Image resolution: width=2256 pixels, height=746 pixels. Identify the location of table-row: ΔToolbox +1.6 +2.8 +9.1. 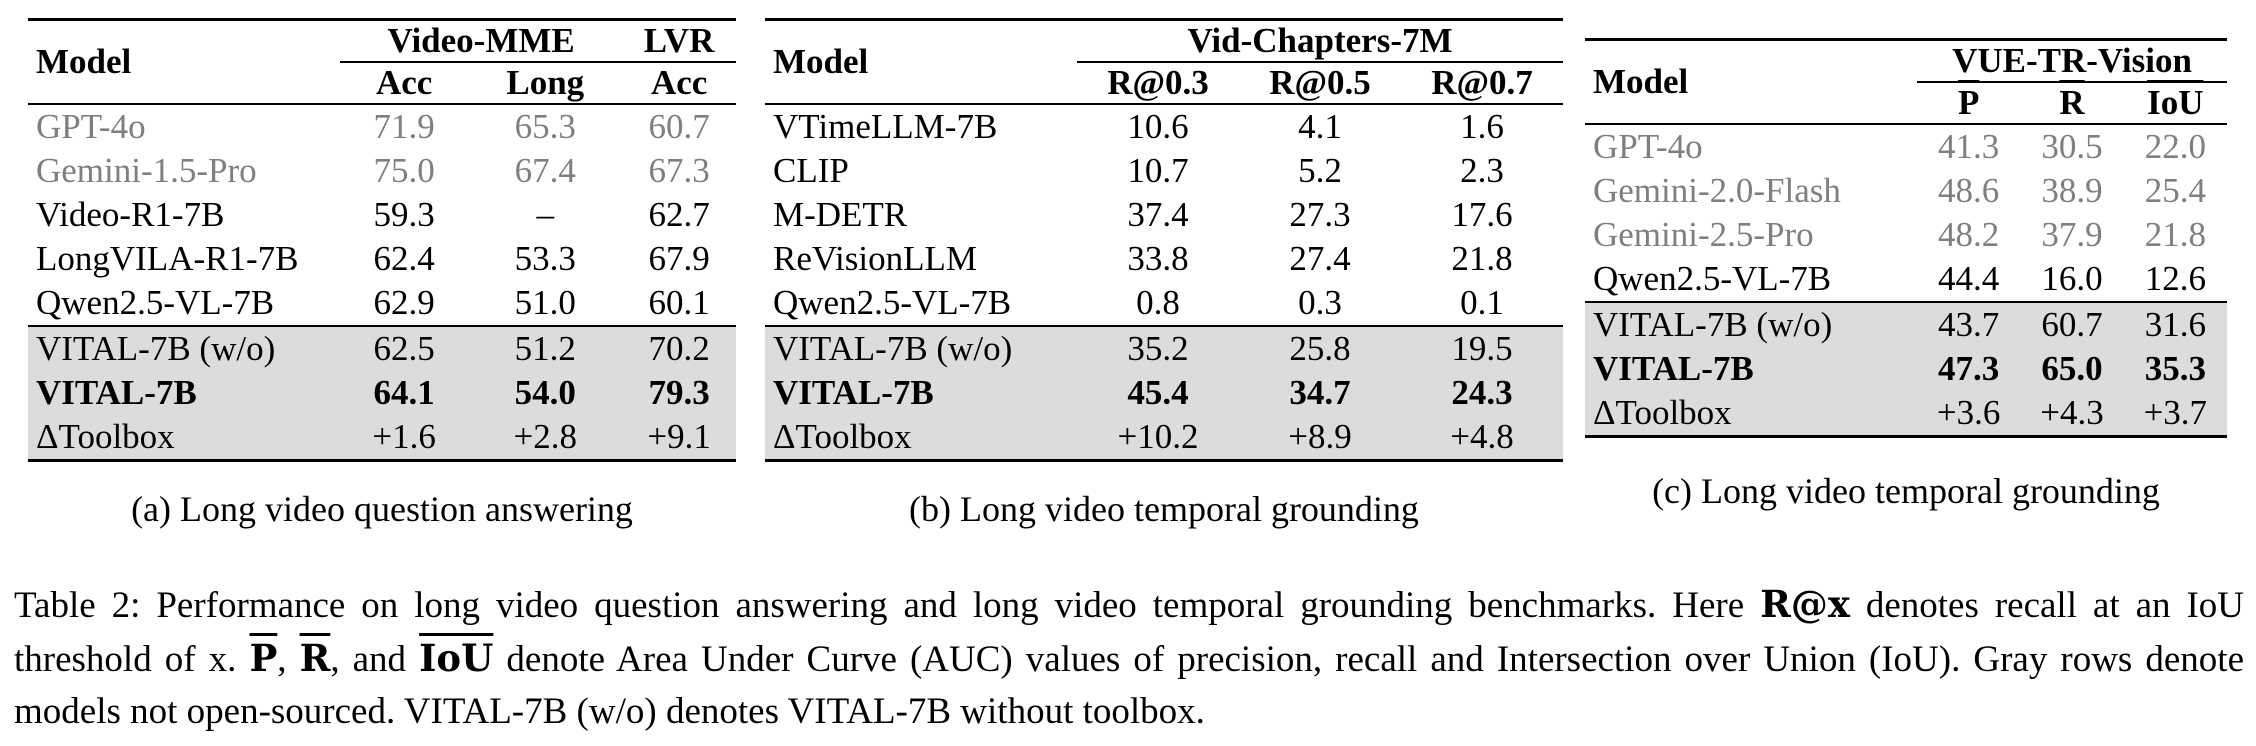
(382, 438).